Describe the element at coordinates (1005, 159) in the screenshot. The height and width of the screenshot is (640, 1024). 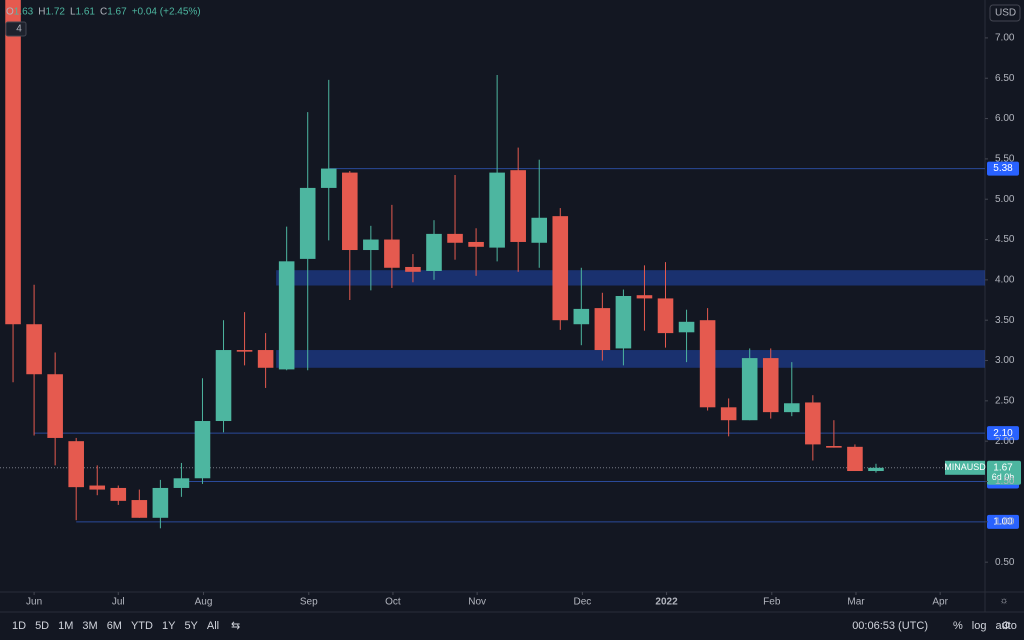
I see `y-tick-label: 5.50` at that location.